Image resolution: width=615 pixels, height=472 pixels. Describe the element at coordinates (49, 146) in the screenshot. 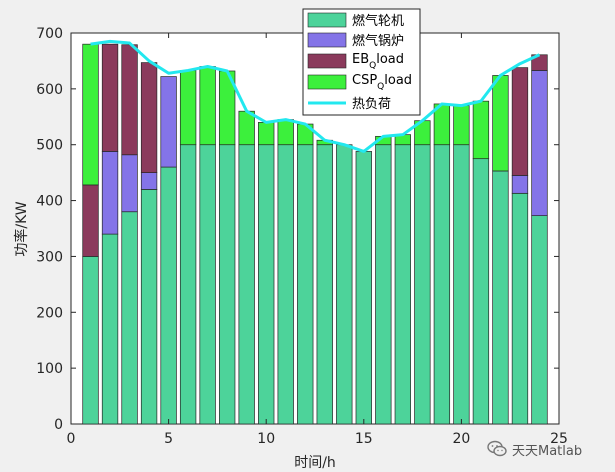

I see `y-tick-label-500: 500` at that location.